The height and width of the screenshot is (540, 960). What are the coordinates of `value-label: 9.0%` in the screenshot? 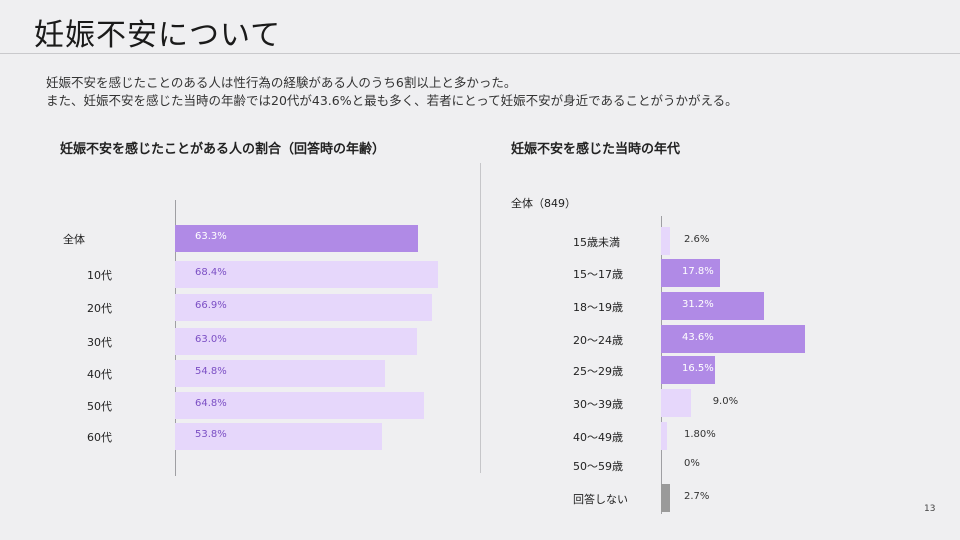 It's located at (725, 401).